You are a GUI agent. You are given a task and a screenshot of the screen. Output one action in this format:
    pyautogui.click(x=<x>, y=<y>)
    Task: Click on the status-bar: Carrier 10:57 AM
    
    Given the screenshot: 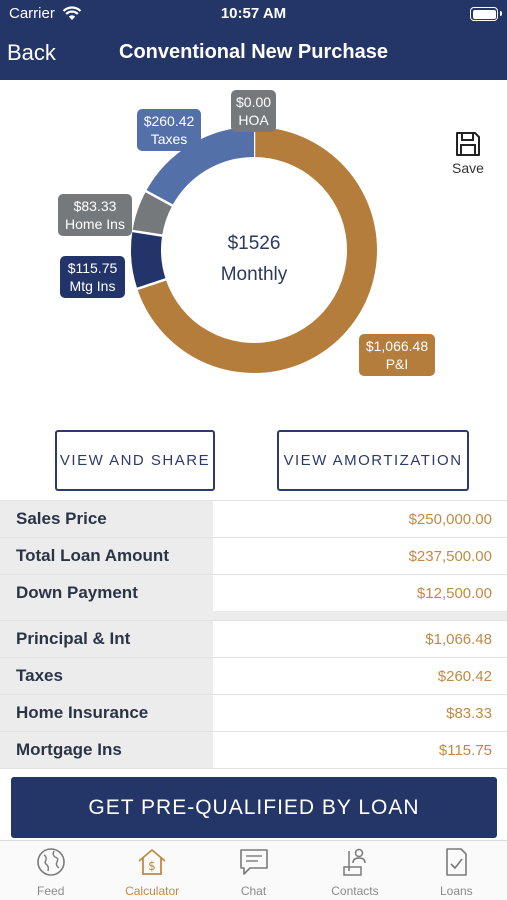 What is the action you would take?
    pyautogui.click(x=253, y=14)
    